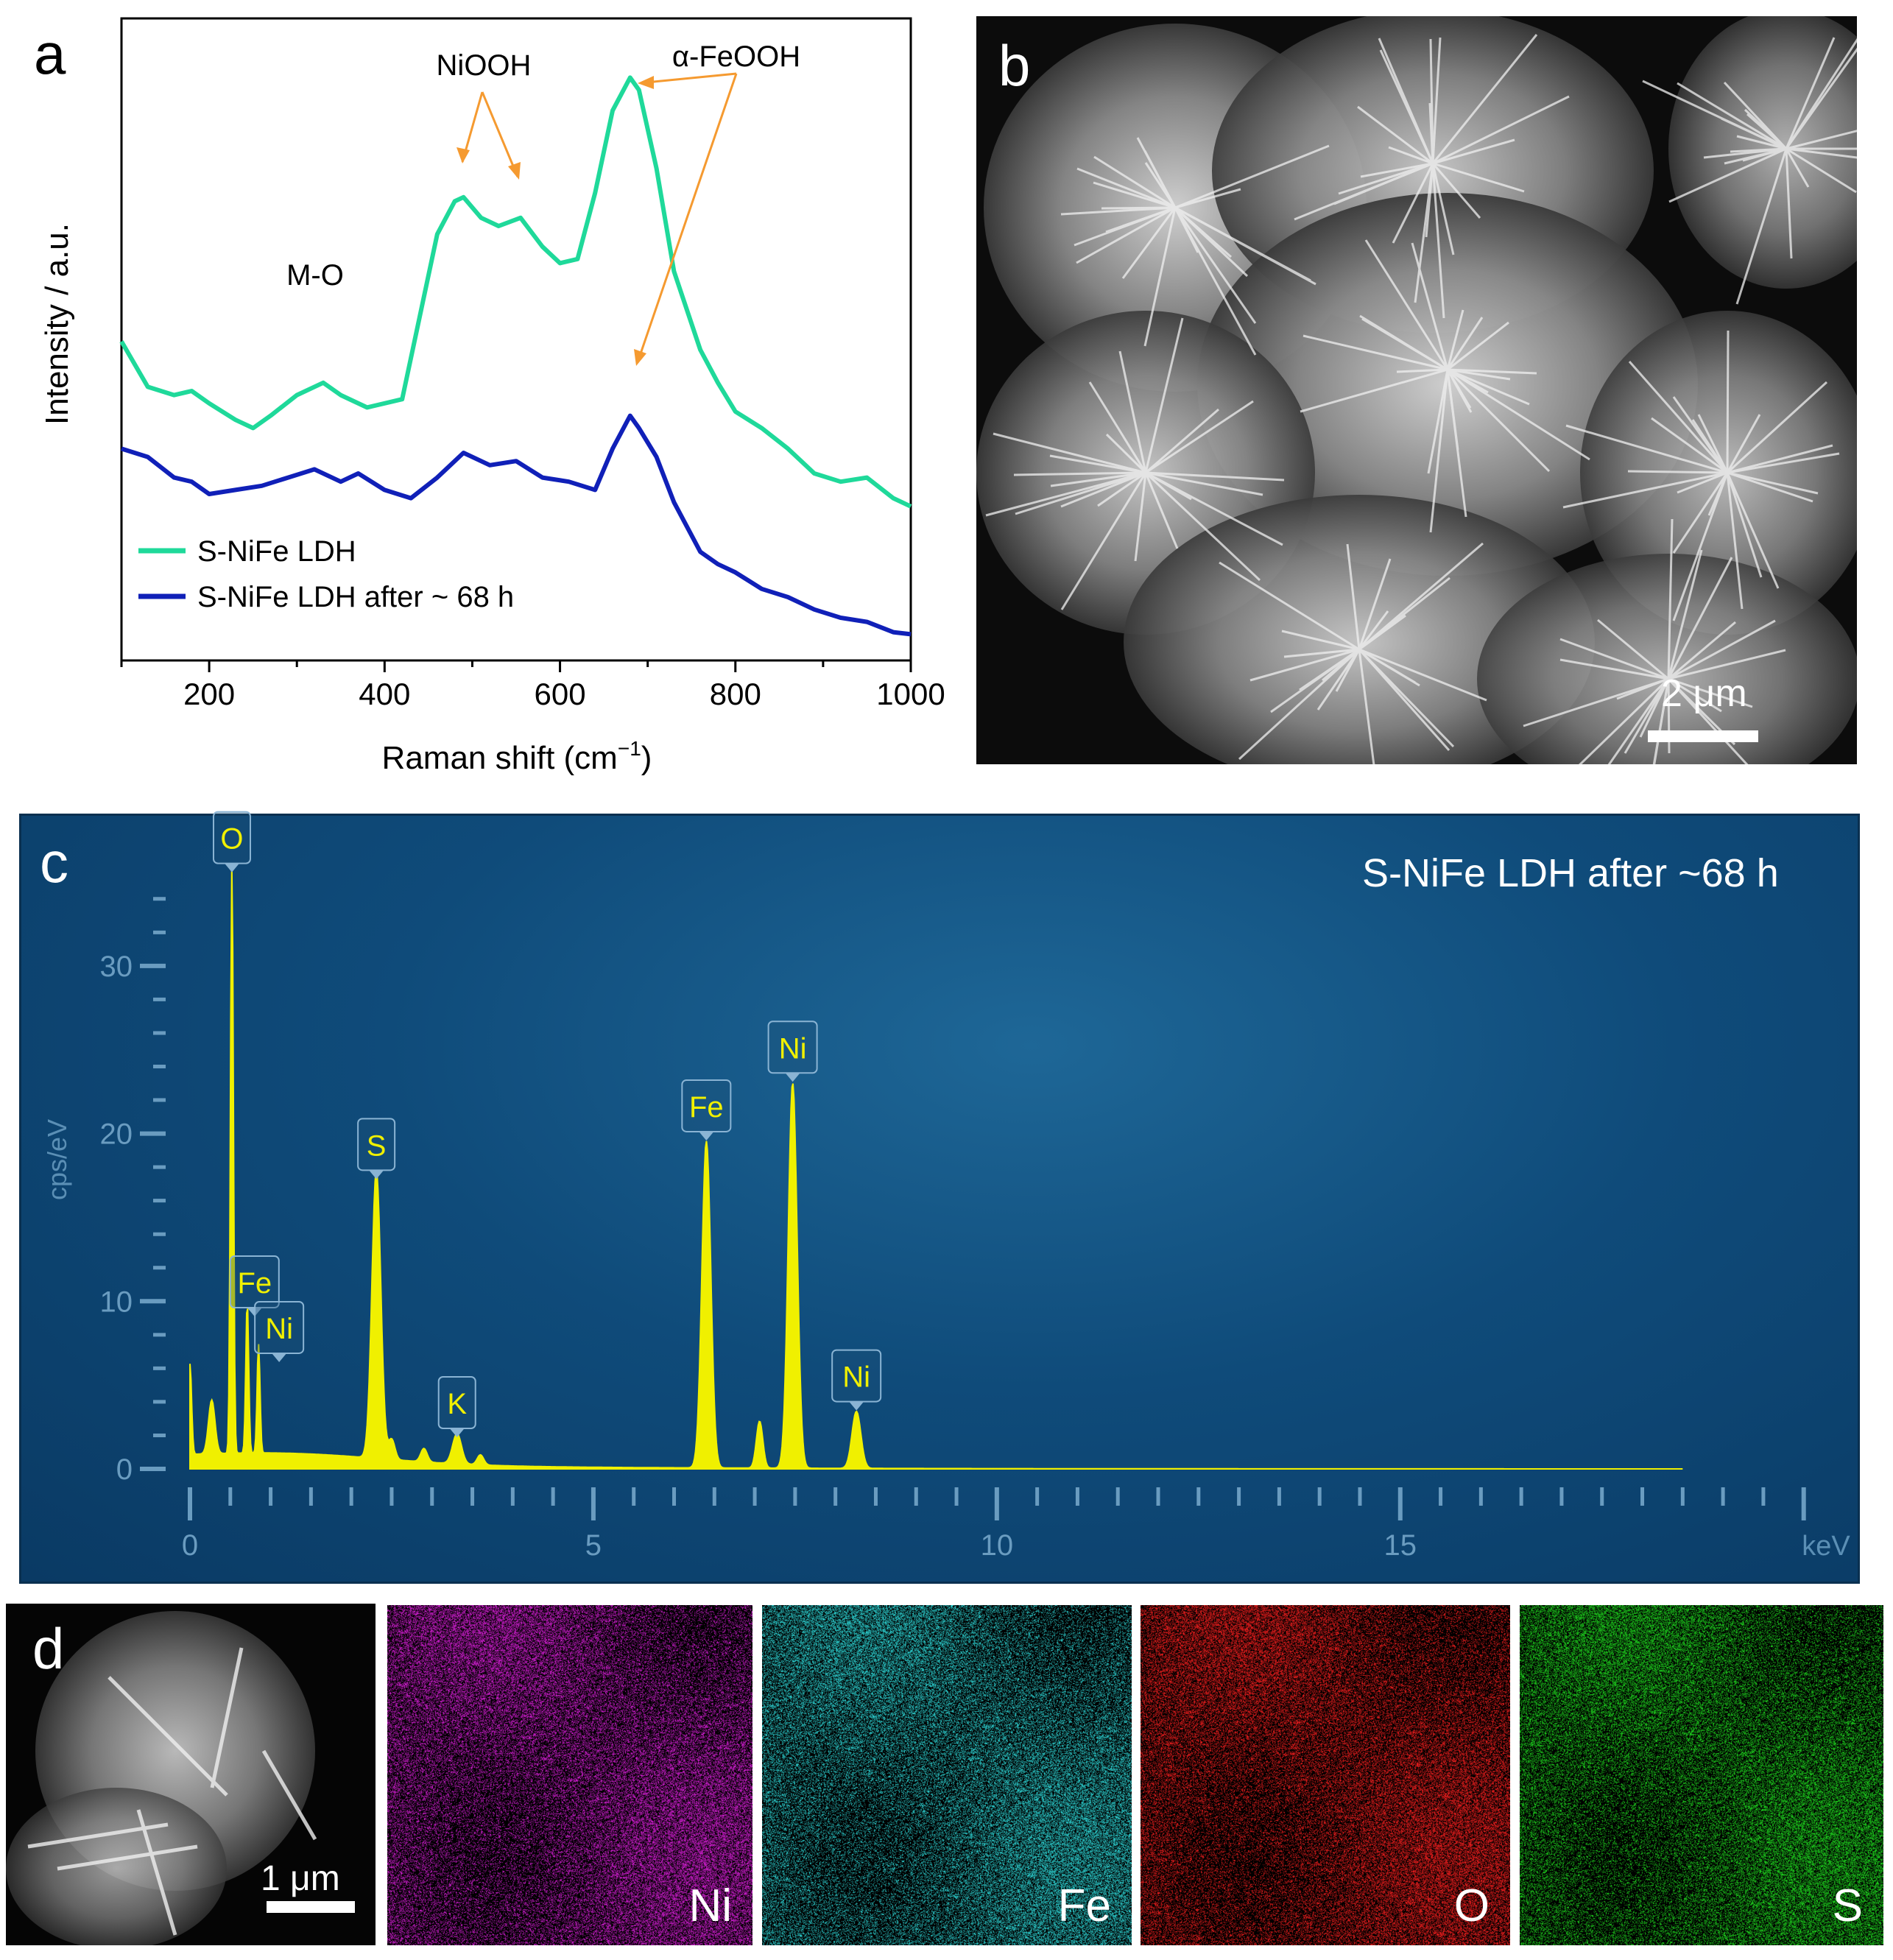  Describe the element at coordinates (231, 839) in the screenshot. I see `eds-peak-label-text: O` at that location.